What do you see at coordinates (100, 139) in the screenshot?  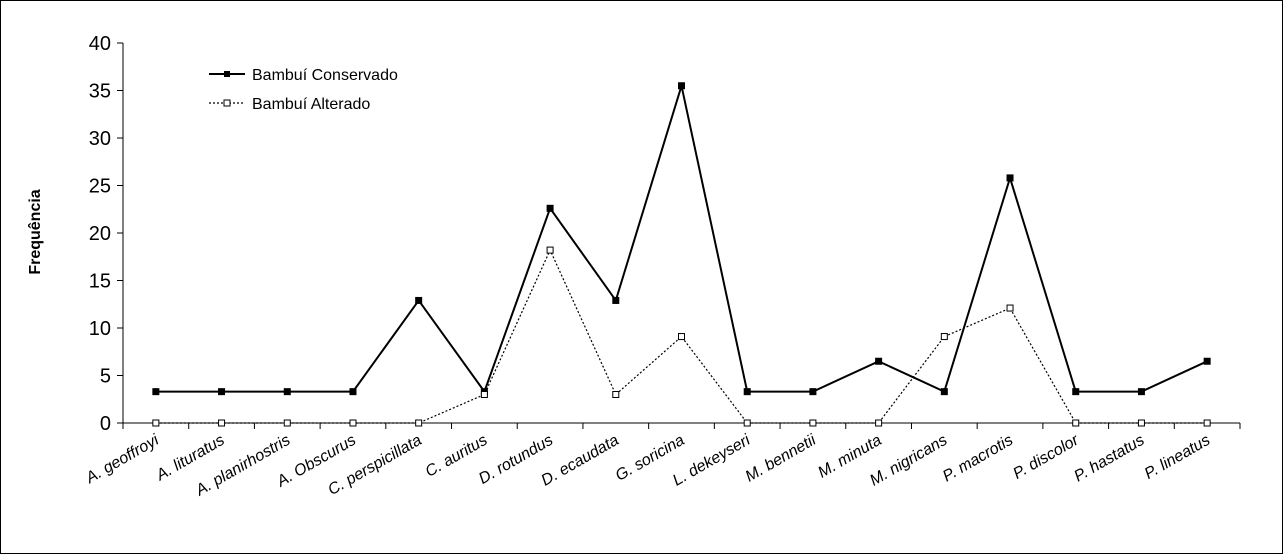 I see `y-tick-label: 30` at bounding box center [100, 139].